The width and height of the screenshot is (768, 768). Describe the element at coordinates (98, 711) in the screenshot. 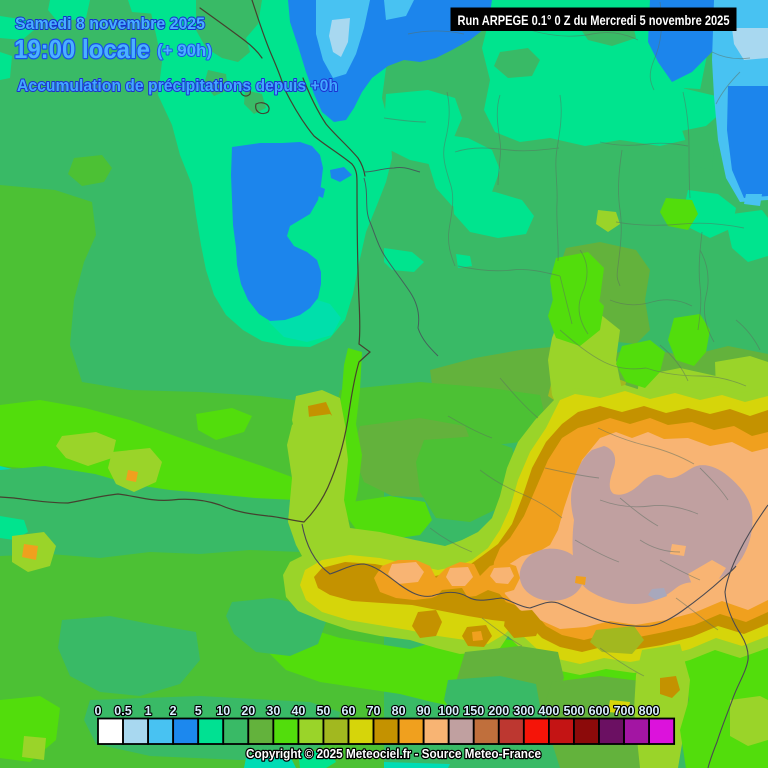

I see `svg-text: 0` at that location.